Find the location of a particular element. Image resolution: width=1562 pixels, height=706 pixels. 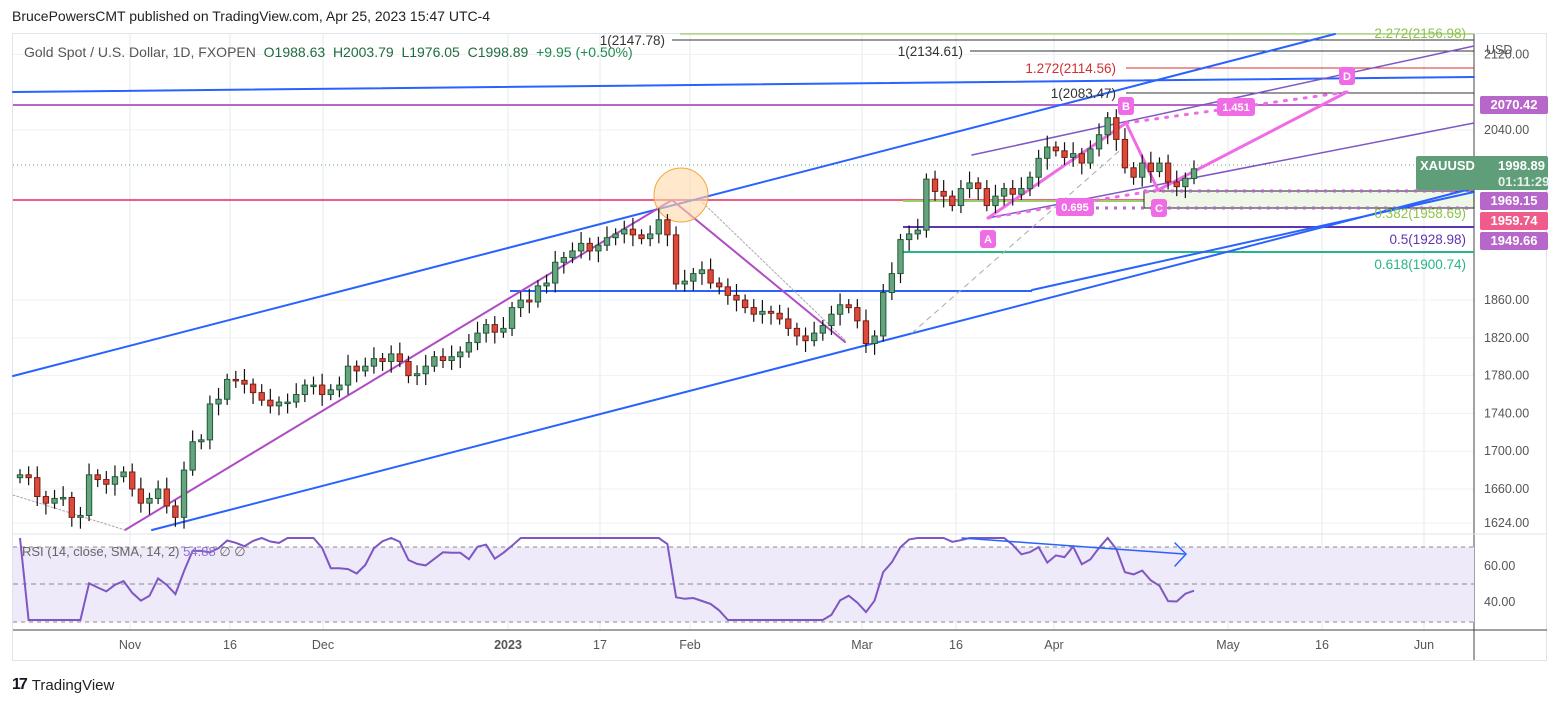

rsi-label: RSI (14, close, SMA, 14, 2) is located at coordinates (101, 551).